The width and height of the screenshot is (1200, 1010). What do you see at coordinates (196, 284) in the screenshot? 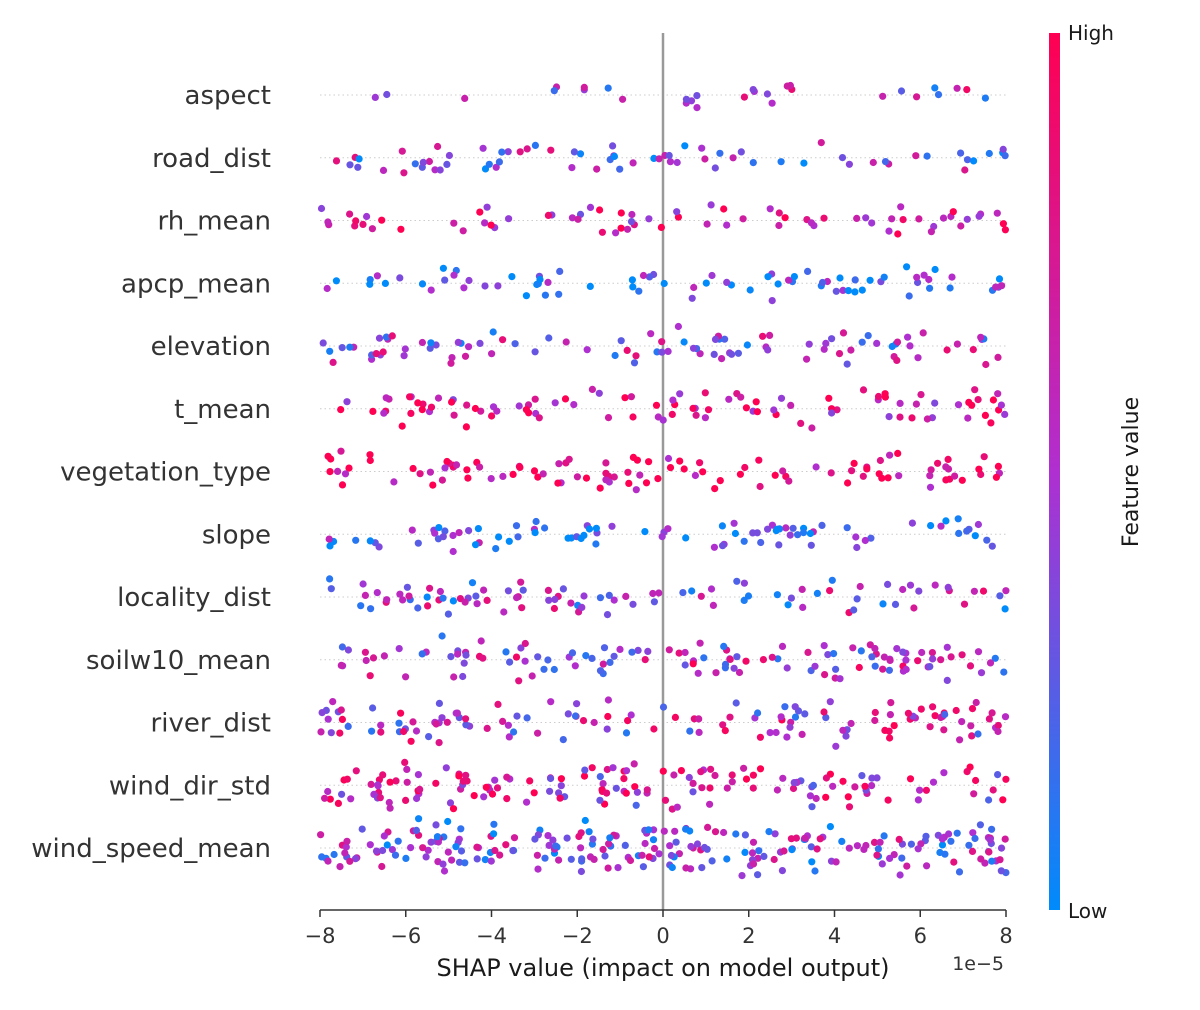
I see `feature-label-apcp_mean: apcp_mean` at bounding box center [196, 284].